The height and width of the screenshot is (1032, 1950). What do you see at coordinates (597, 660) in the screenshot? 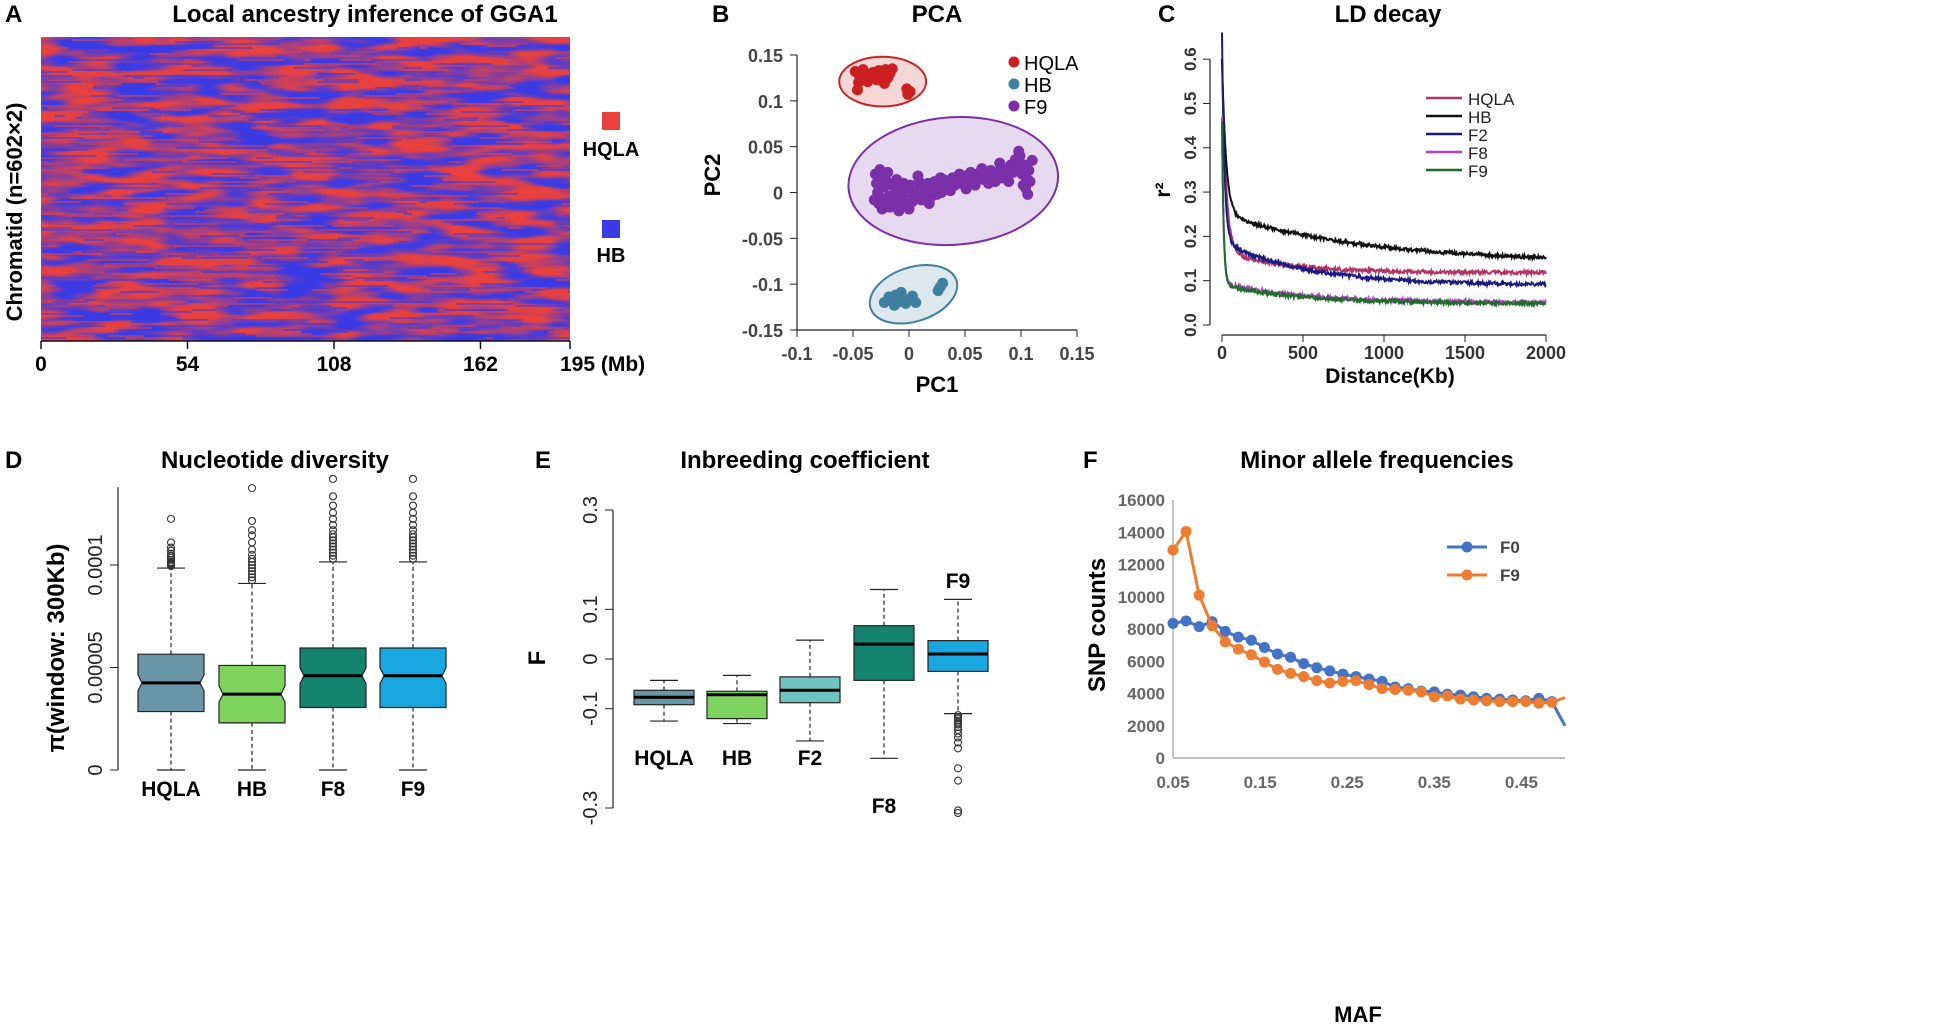
I see `chart-e-axes: 0.3 0.1 0 -0.1 -0.3` at bounding box center [597, 660].